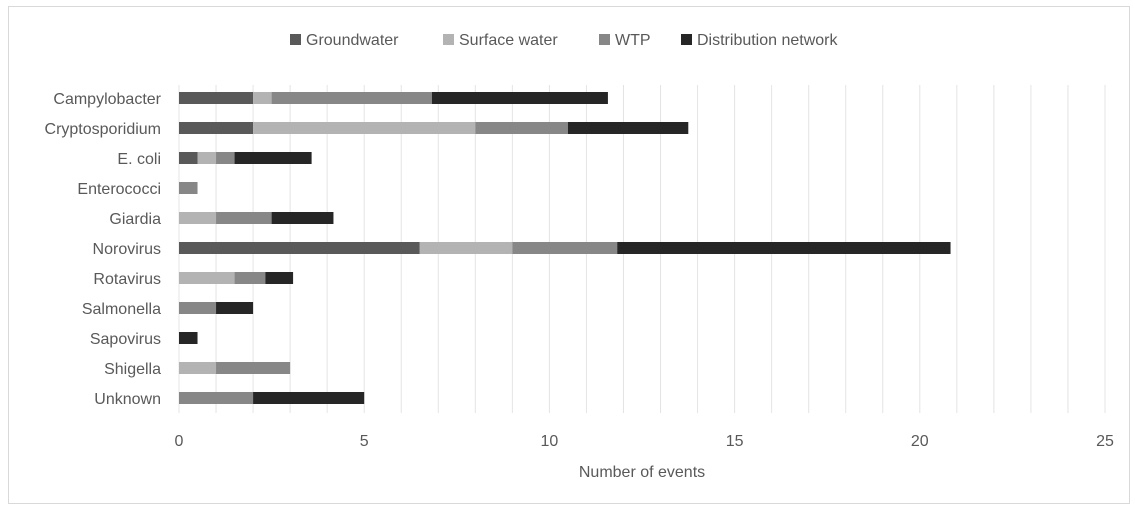 The height and width of the screenshot is (506, 1135). I want to click on category-label: Cryptosporidium, so click(103, 129).